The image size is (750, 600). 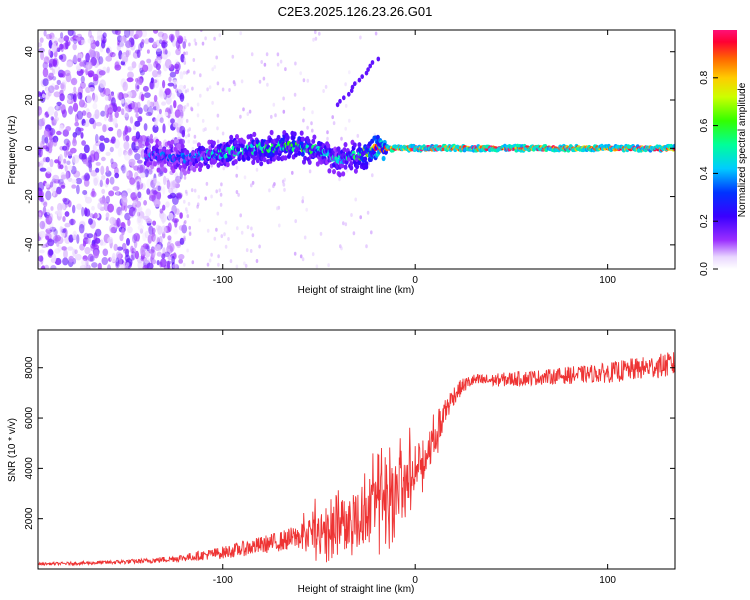 I want to click on x-tick-label: 100, so click(x=607, y=280).